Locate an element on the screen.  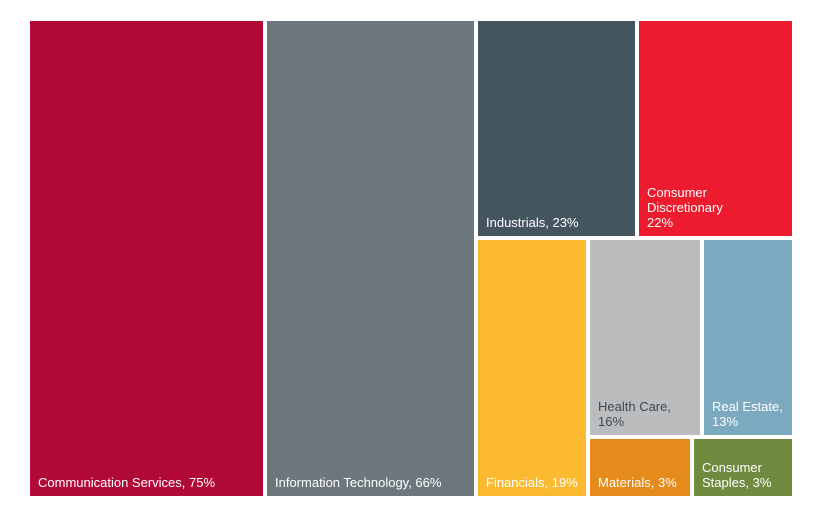
tile-label-materials: Materials, 3% is located at coordinates (637, 482).